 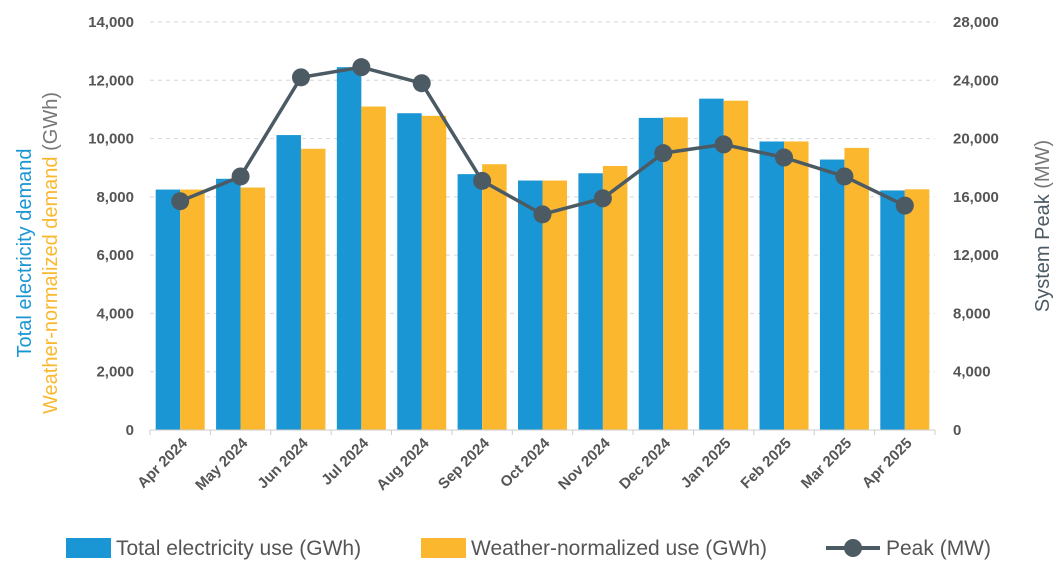 I want to click on x-tick-label: Jan 2025, so click(x=706, y=463).